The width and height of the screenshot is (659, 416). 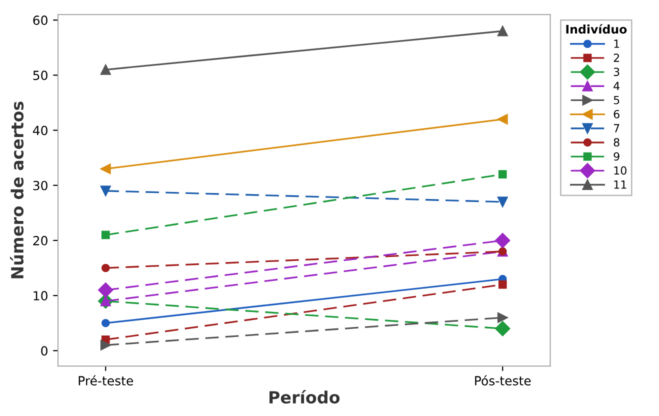 I want to click on y-tick-label: 30, so click(x=40, y=185).